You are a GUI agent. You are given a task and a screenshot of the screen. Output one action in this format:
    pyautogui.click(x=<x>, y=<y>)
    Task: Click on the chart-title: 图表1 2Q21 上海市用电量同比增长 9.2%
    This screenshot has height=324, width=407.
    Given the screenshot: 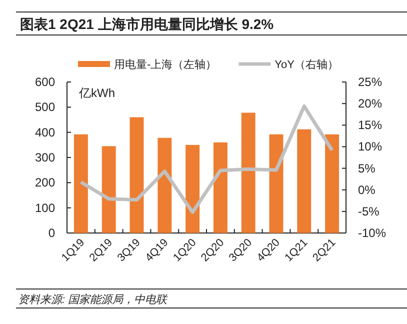 What is the action you would take?
    pyautogui.click(x=147, y=24)
    